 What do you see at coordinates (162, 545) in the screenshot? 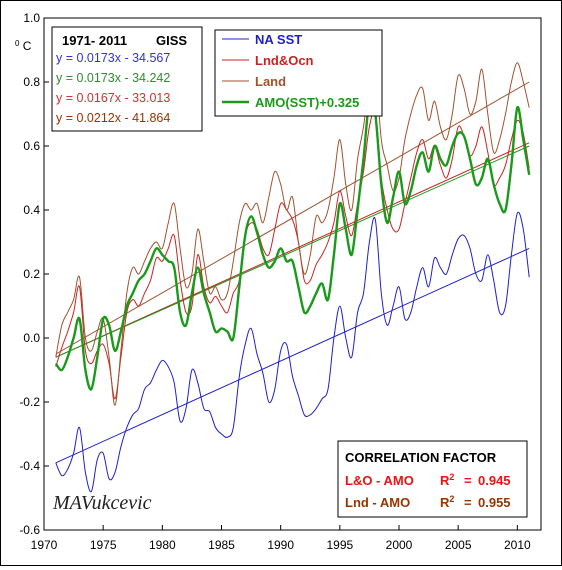
I see `x-tick-label: 1980` at bounding box center [162, 545].